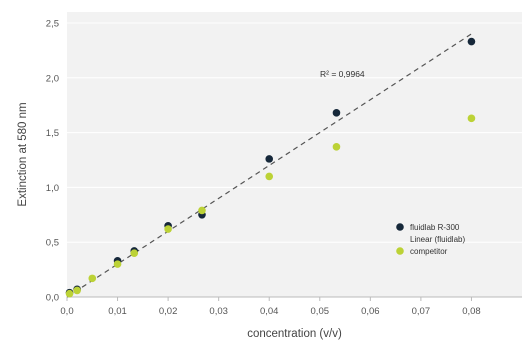  Describe the element at coordinates (52, 23) in the screenshot. I see `y-tick-label: 2,5` at that location.